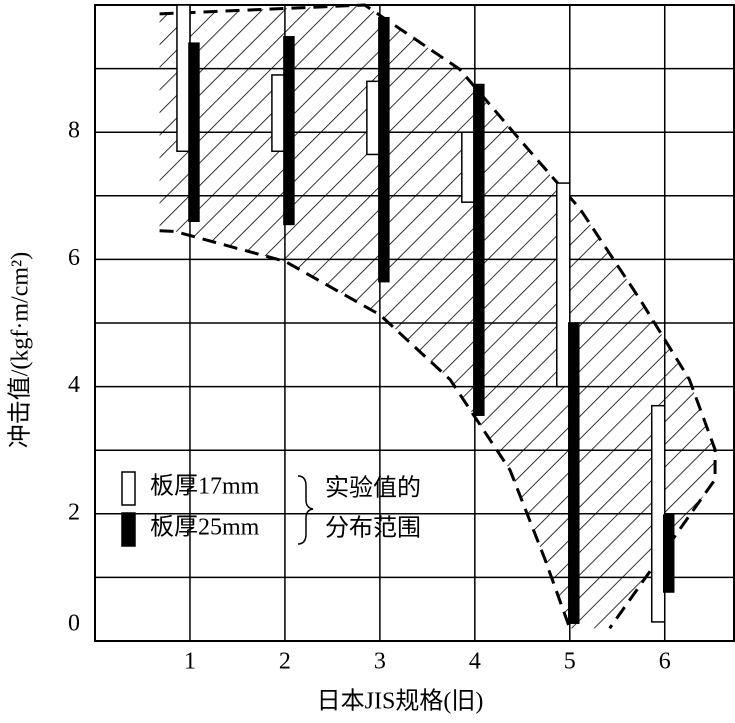  Describe the element at coordinates (380, 662) in the screenshot. I see `x-tick-label: 3` at that location.